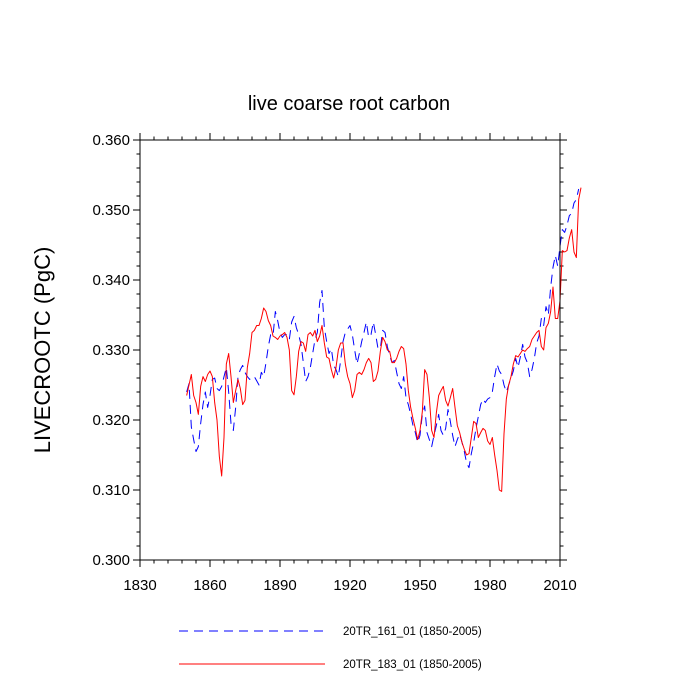 The height and width of the screenshot is (700, 700). I want to click on x-tick-label: 1980, so click(489, 585).